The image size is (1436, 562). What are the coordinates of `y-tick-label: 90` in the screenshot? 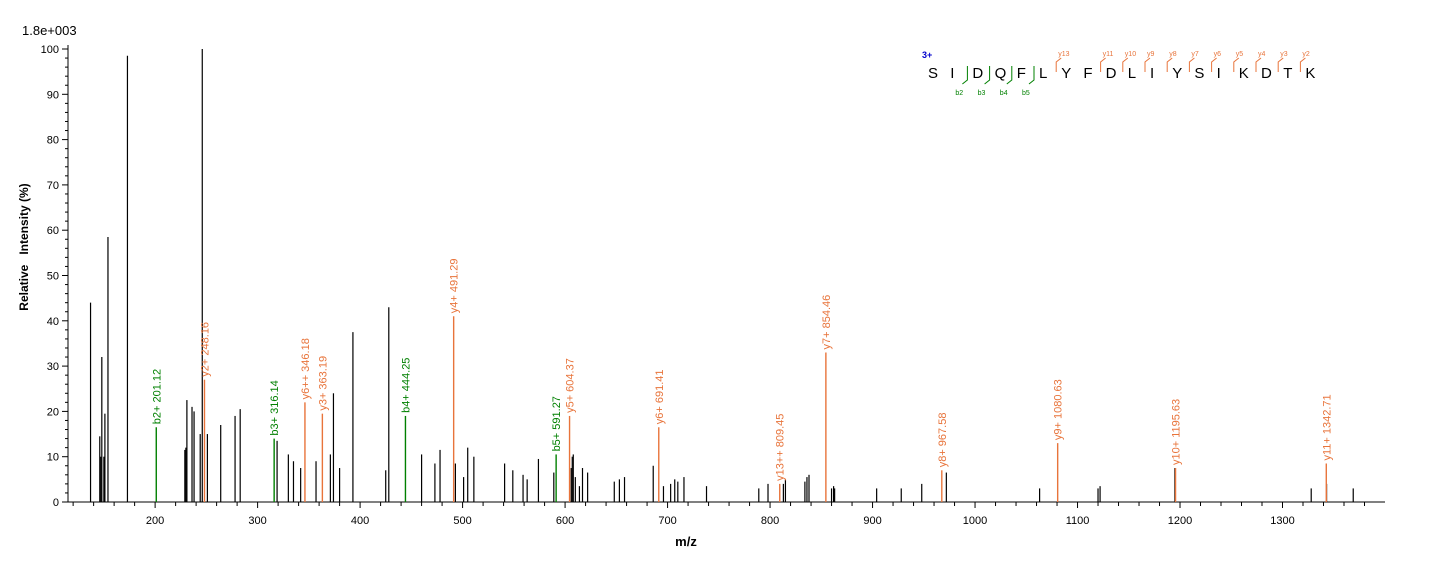 It's located at (53, 95).